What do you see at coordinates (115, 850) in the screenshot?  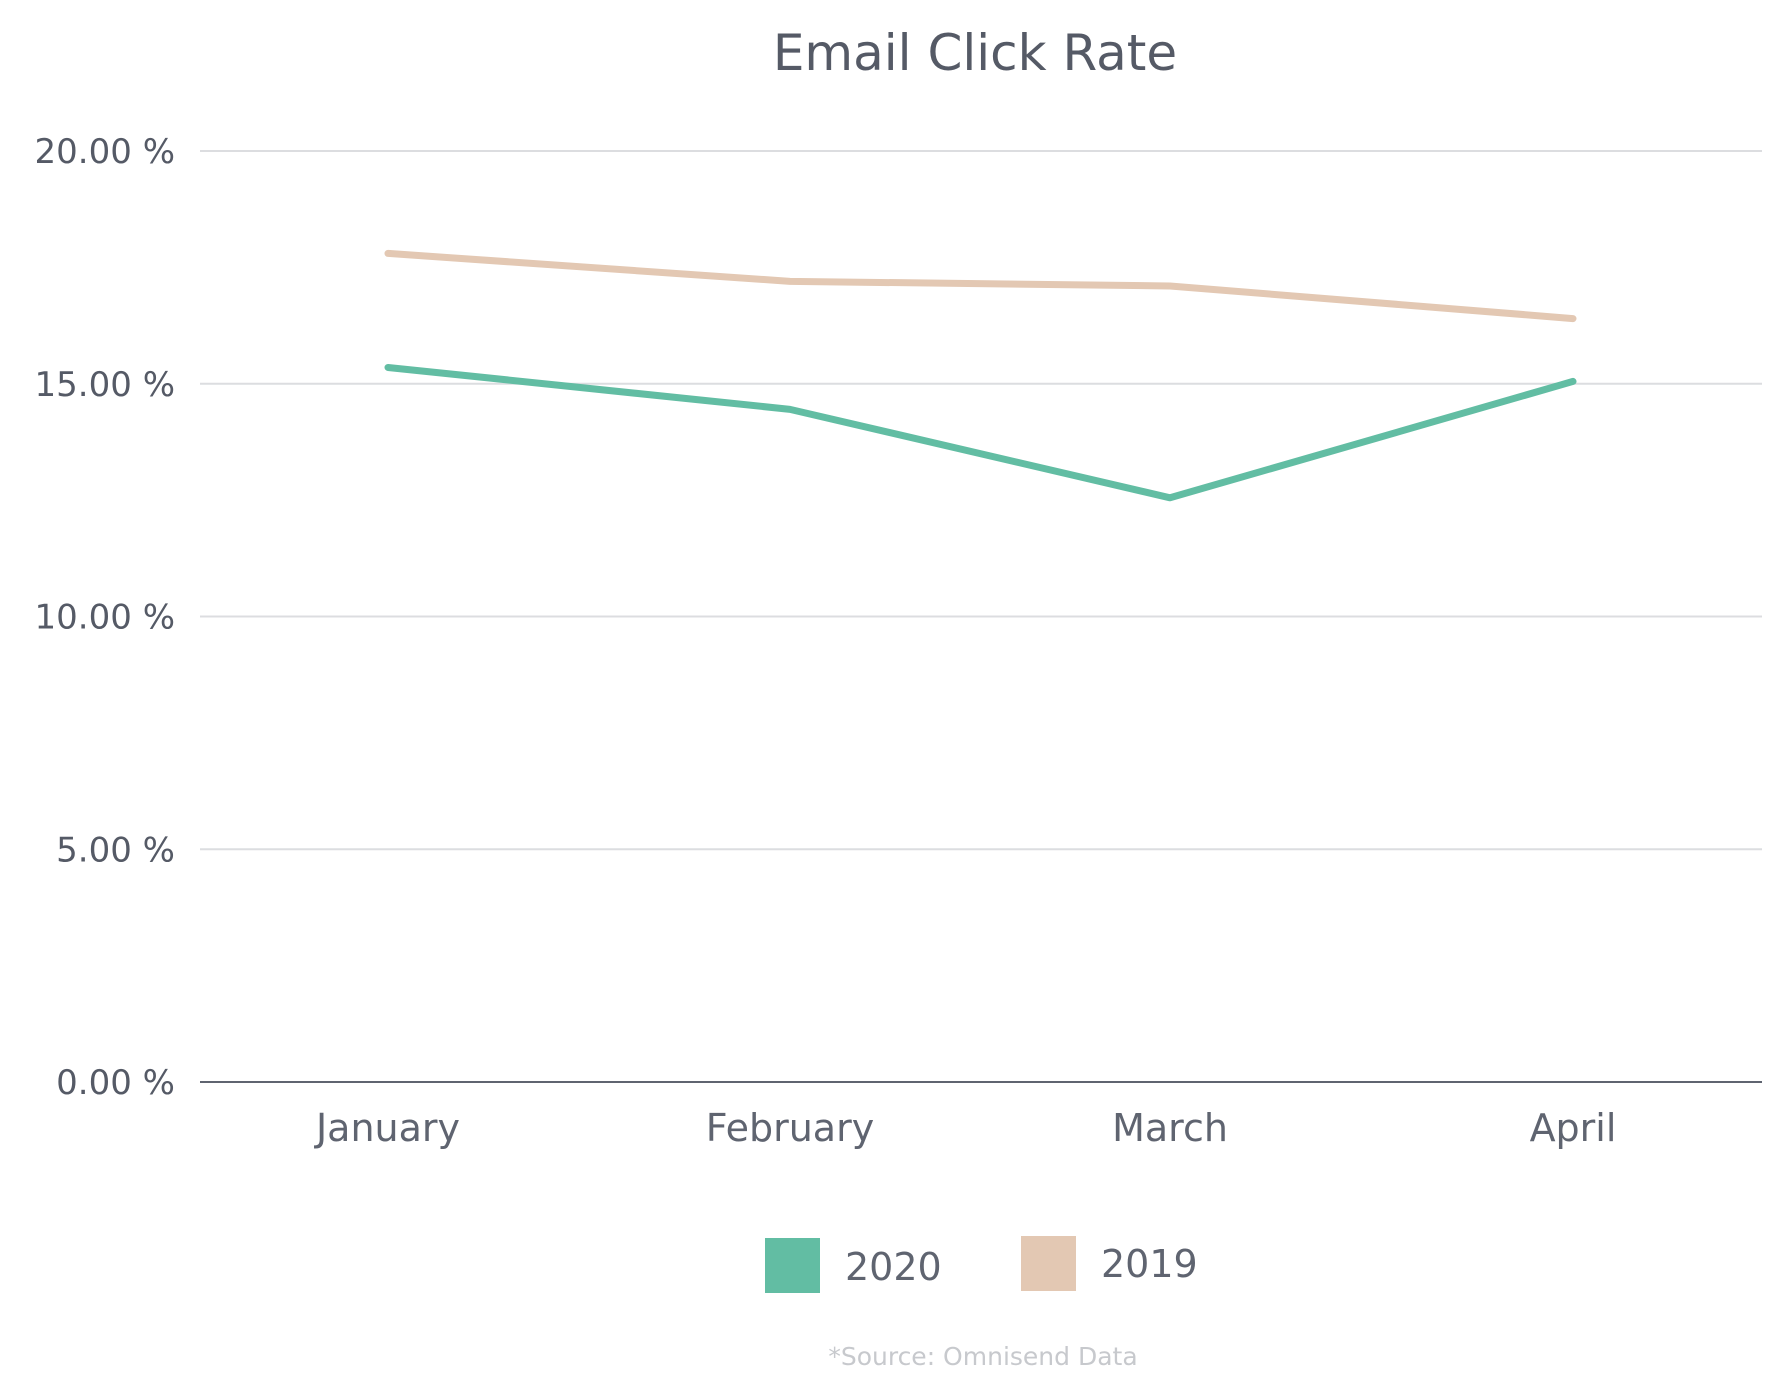 I see `y-tick-label: 5.00 %` at bounding box center [115, 850].